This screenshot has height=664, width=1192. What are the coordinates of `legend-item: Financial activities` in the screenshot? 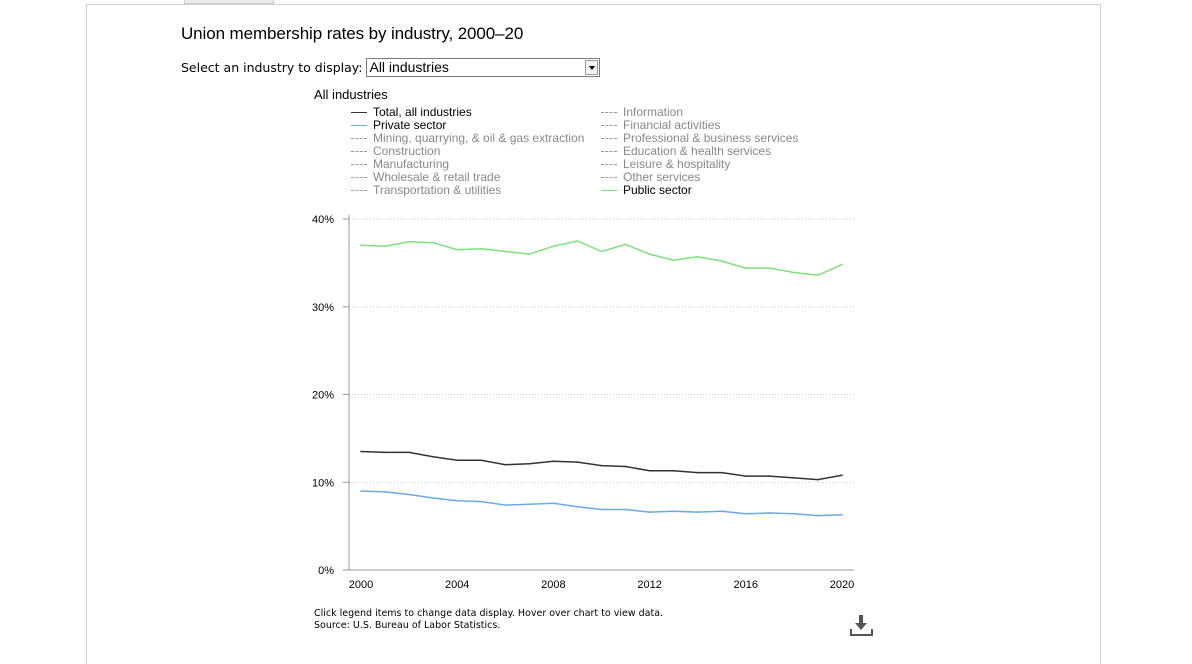 It's located at (699, 125).